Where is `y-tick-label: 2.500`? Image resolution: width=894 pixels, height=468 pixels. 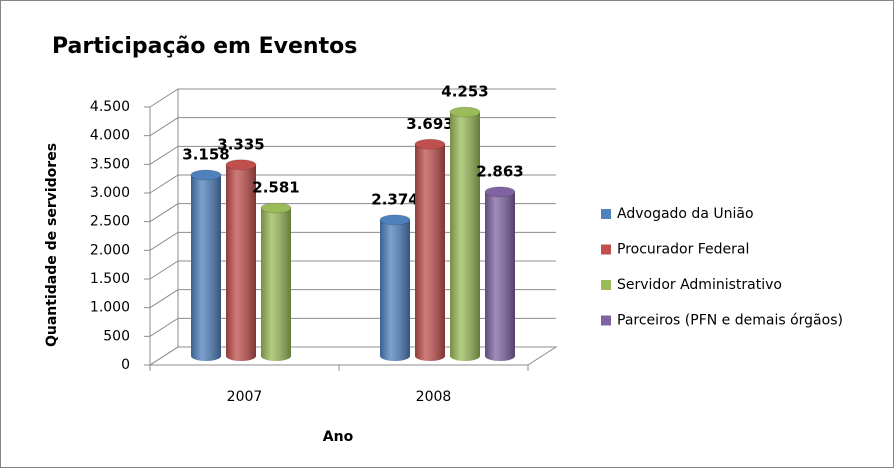 y-tick-label: 2.500 is located at coordinates (110, 222).